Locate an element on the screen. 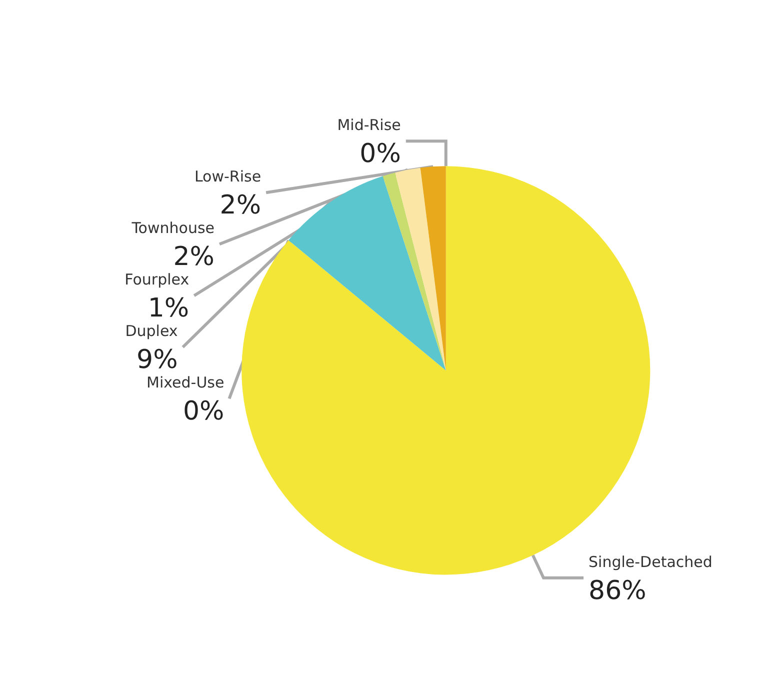 Image resolution: width=771 pixels, height=675 pixels. data-label: 86% is located at coordinates (617, 591).